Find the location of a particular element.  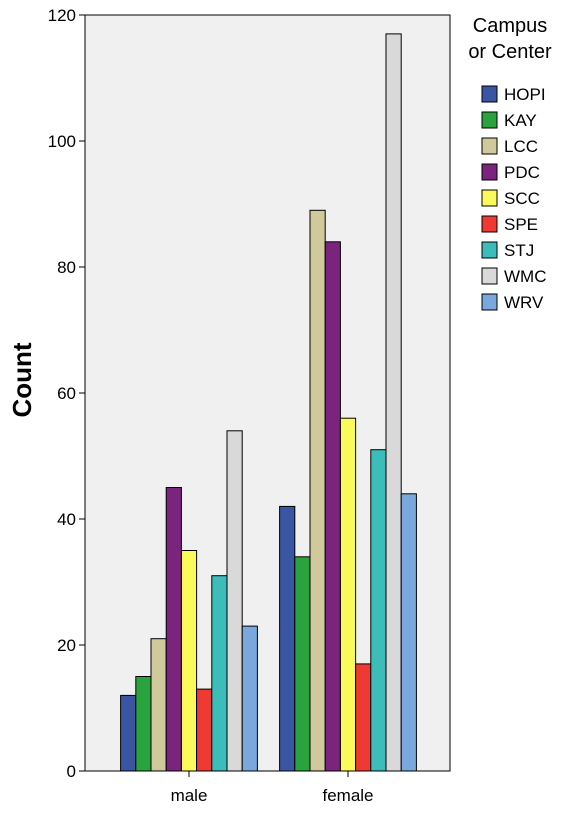

y-tick-label-3: 60 is located at coordinates (66, 393).